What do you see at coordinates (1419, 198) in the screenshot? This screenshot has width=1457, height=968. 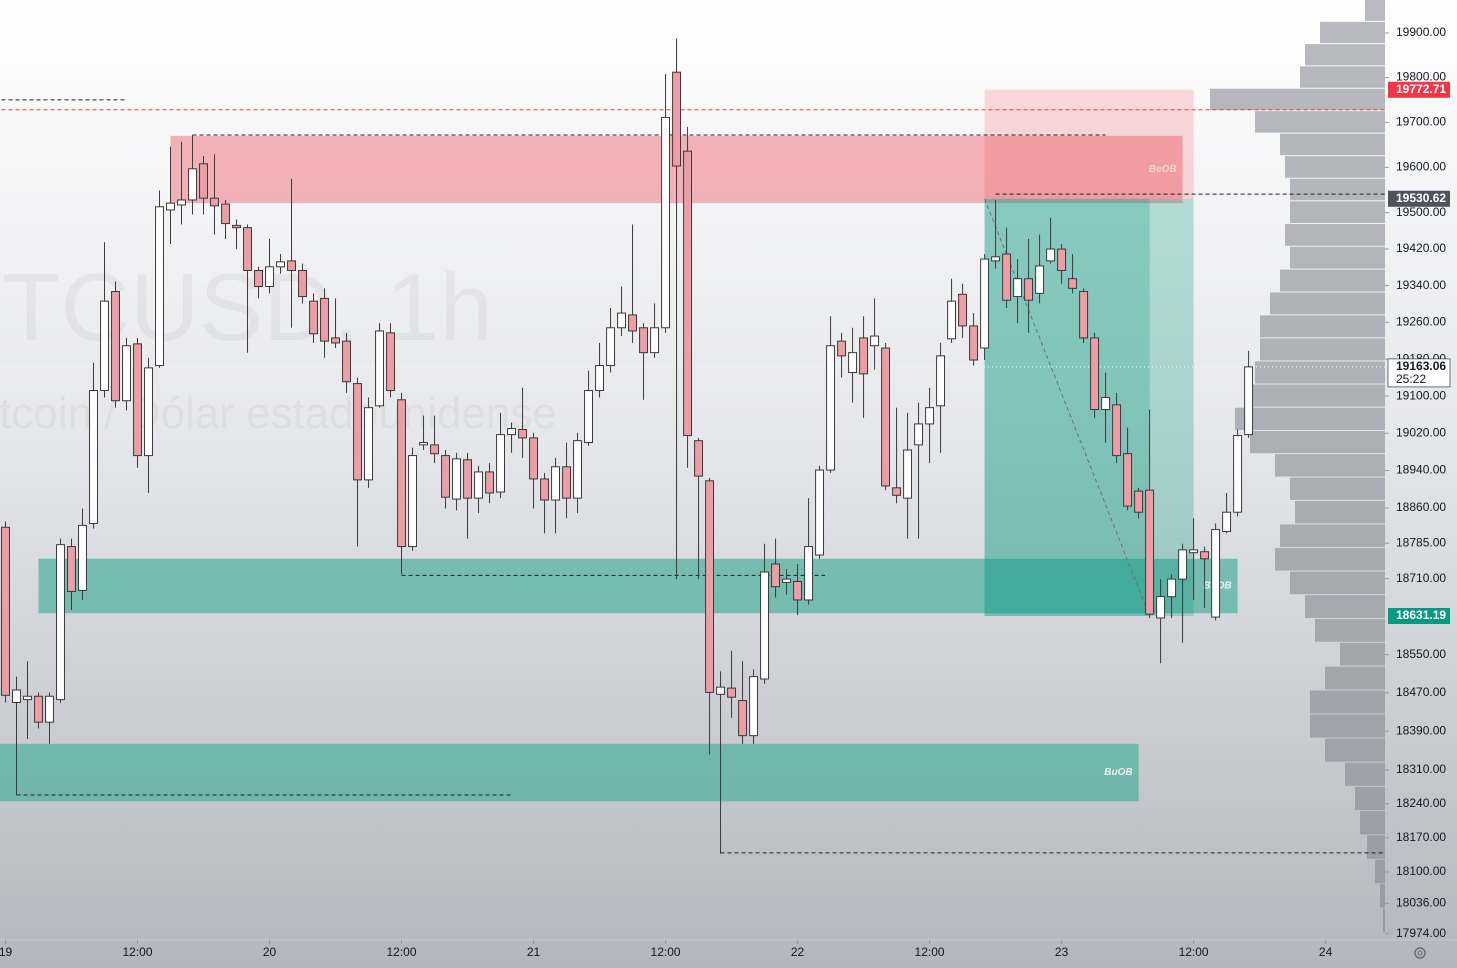 I see `entry-price-label-box` at bounding box center [1419, 198].